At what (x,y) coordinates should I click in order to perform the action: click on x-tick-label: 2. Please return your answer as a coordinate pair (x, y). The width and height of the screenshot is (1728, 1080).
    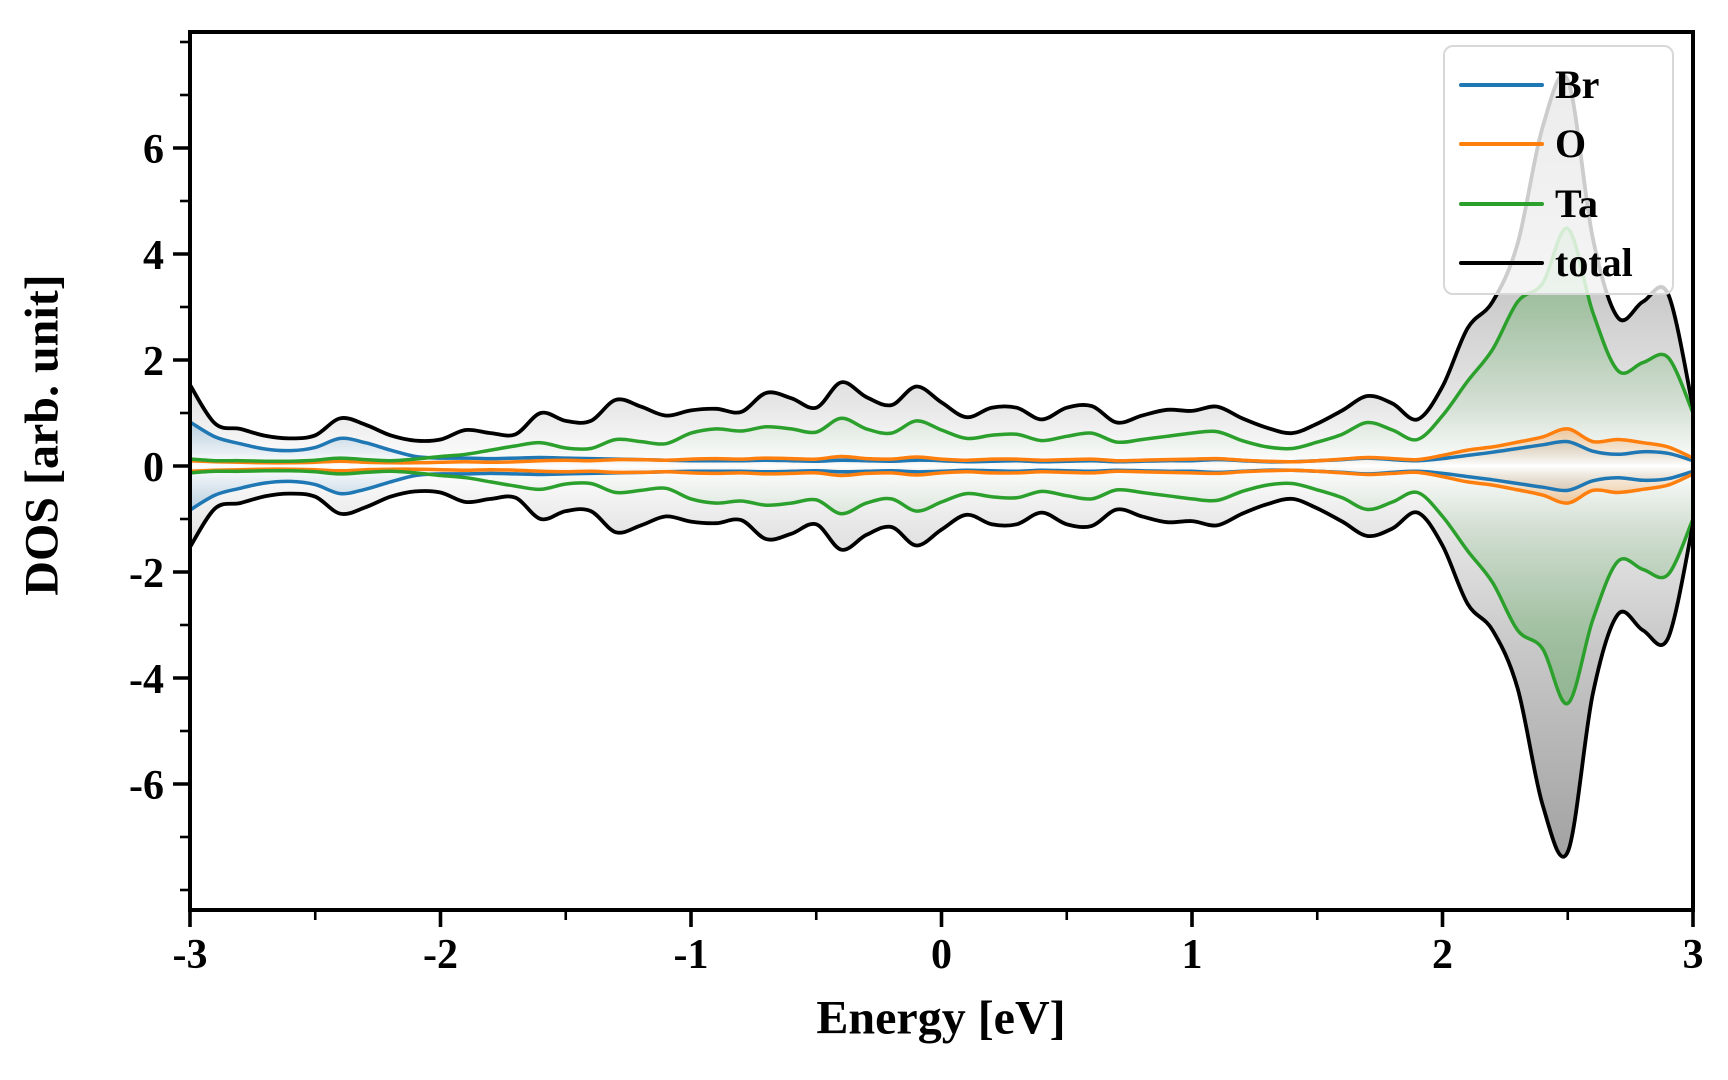
    Looking at the image, I should click on (1442, 955).